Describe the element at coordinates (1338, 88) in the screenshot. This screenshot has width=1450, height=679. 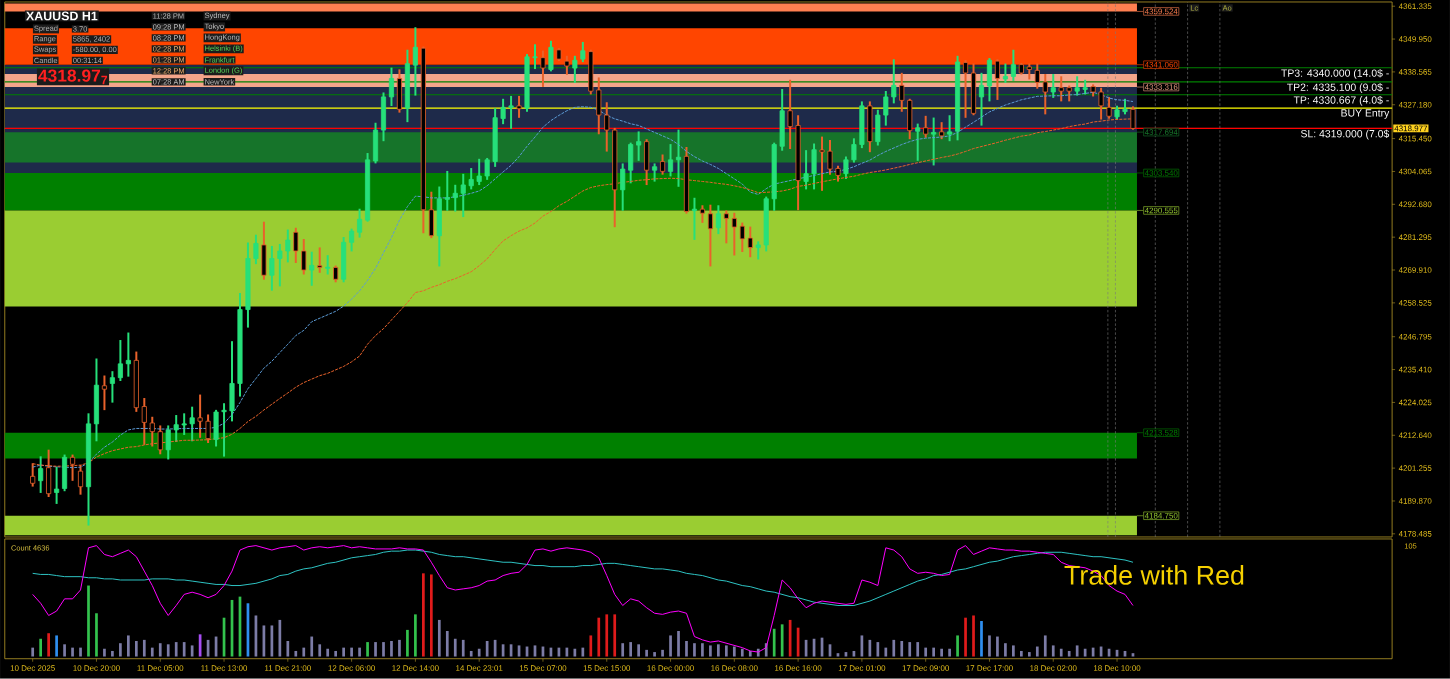
I see `ref-line-label: TP2: 4335.100 (9.0$ -` at that location.